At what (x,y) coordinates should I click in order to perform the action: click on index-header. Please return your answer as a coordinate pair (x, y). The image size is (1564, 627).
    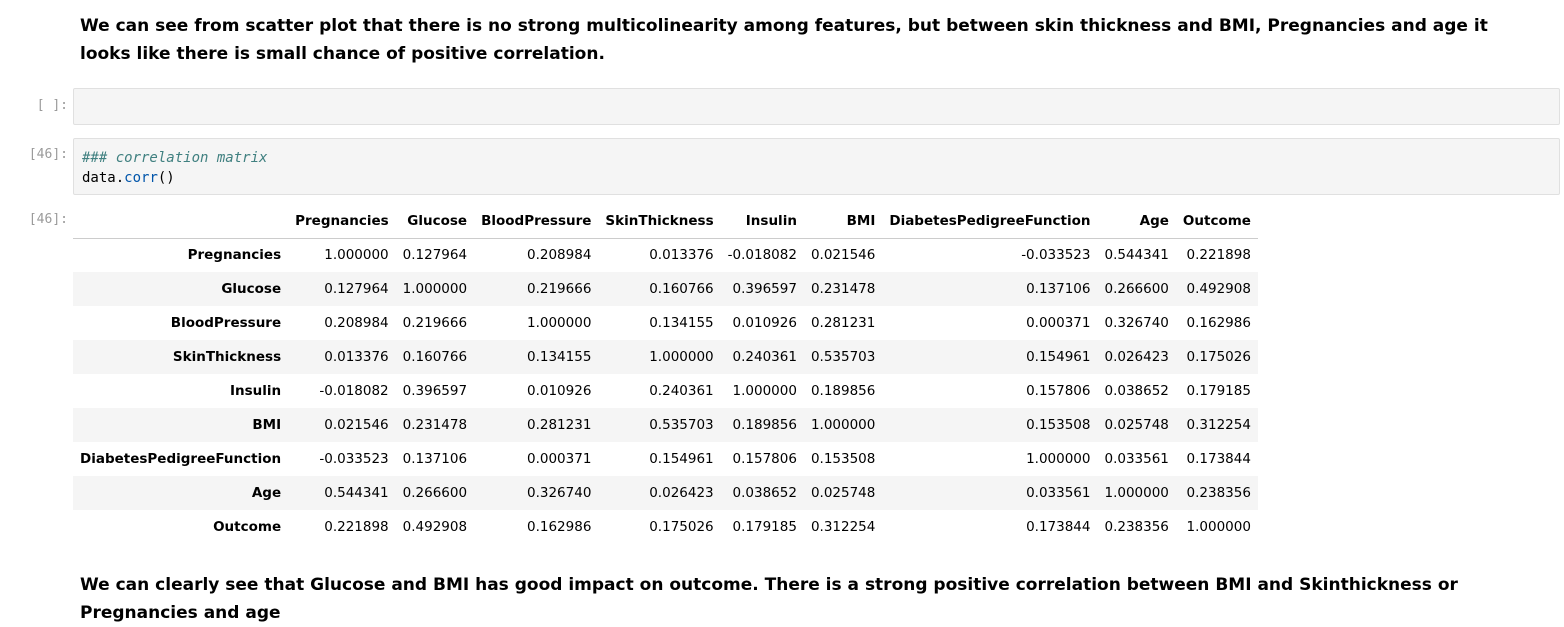
    Looking at the image, I should click on (181, 221).